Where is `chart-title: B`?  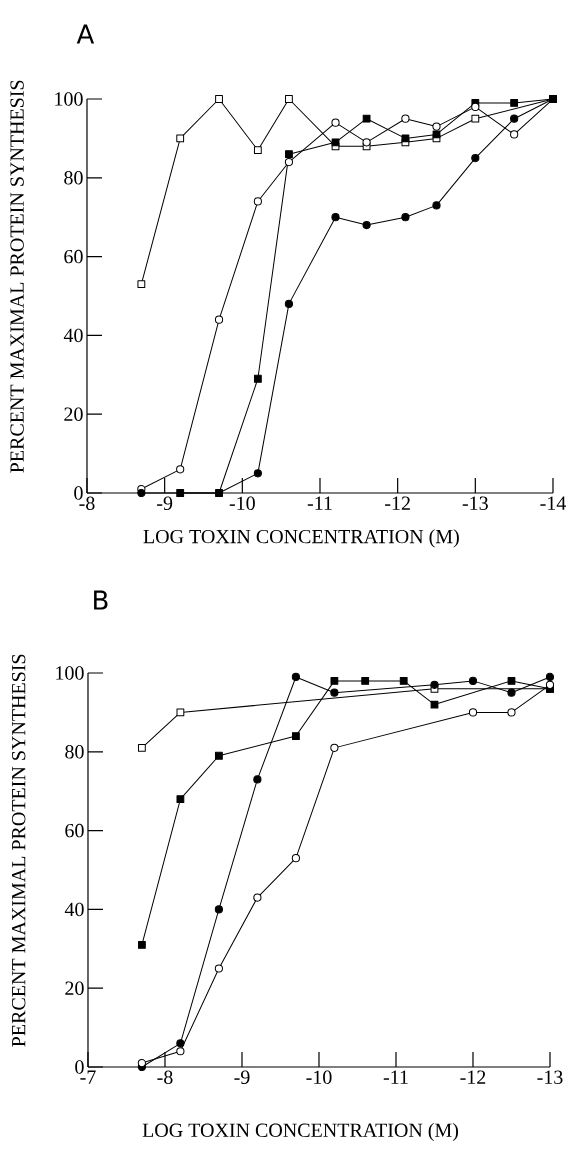 chart-title: B is located at coordinates (101, 600).